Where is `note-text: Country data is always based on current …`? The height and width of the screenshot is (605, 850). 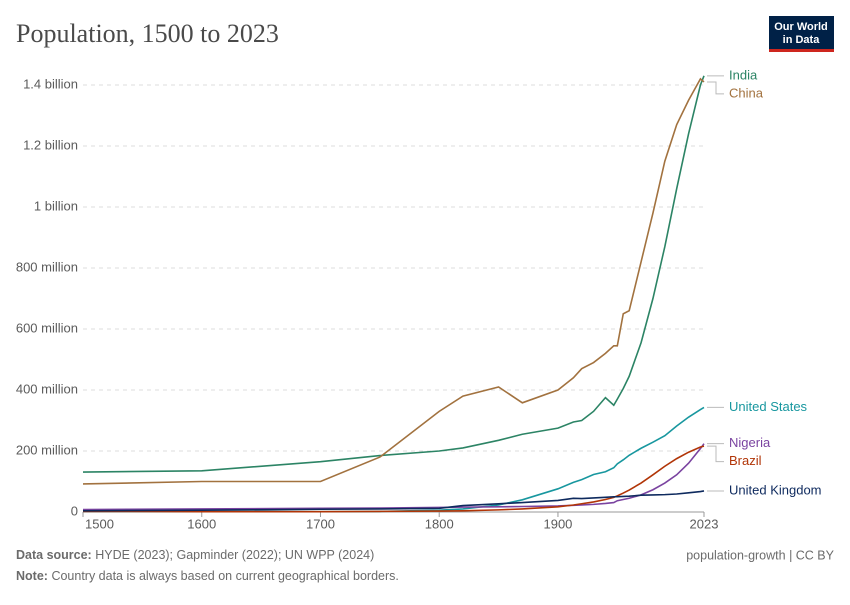
note-text: Country data is always based on current … is located at coordinates (224, 576).